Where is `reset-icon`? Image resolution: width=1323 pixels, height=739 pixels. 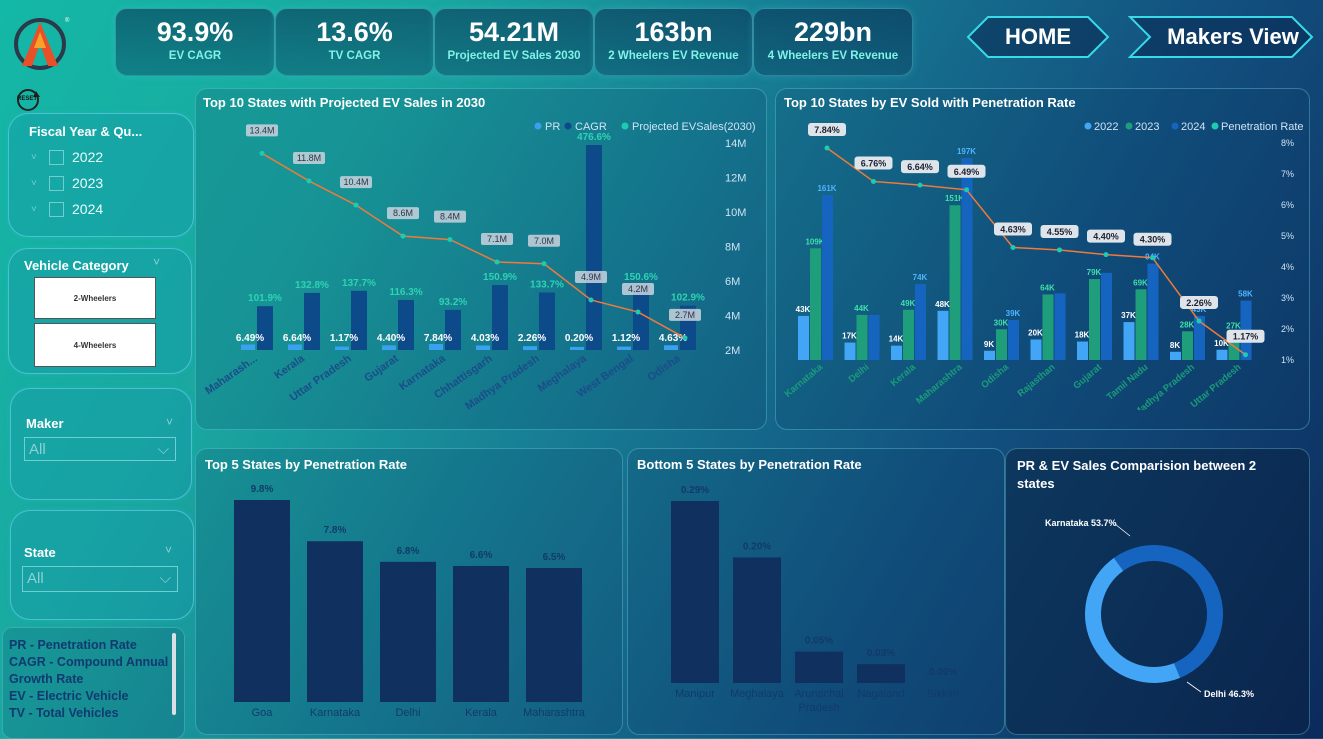
reset-icon is located at coordinates (28, 100).